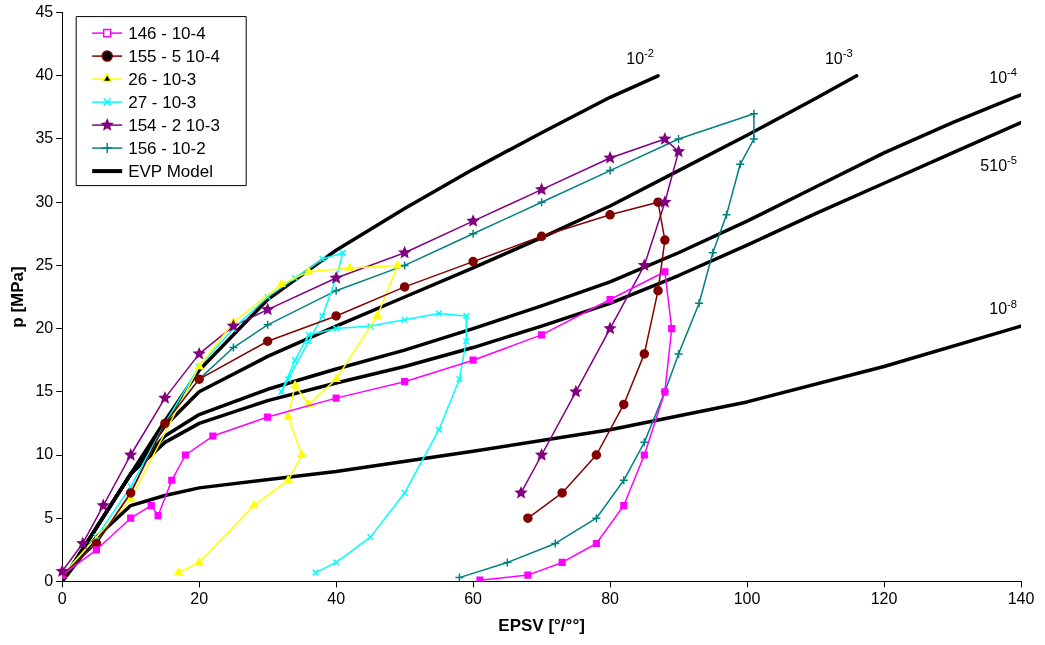 The height and width of the screenshot is (645, 1045). I want to click on y-tick-label: 25, so click(44, 264).